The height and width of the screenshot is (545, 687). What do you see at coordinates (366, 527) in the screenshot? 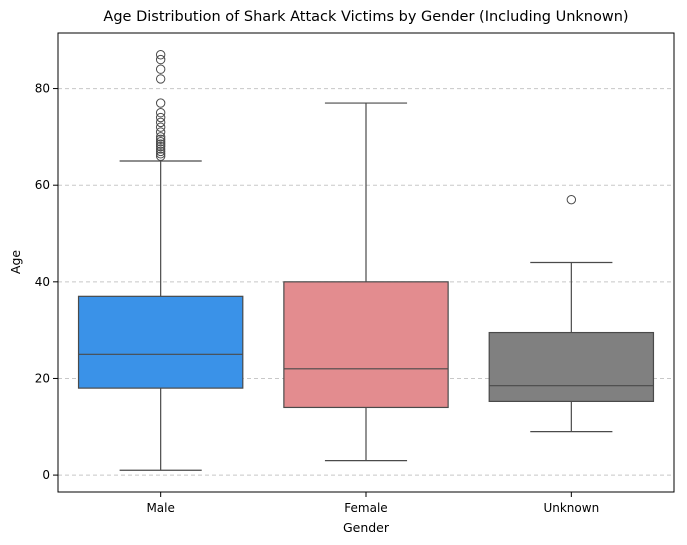
I see `x-axis-label: Gender` at bounding box center [366, 527].